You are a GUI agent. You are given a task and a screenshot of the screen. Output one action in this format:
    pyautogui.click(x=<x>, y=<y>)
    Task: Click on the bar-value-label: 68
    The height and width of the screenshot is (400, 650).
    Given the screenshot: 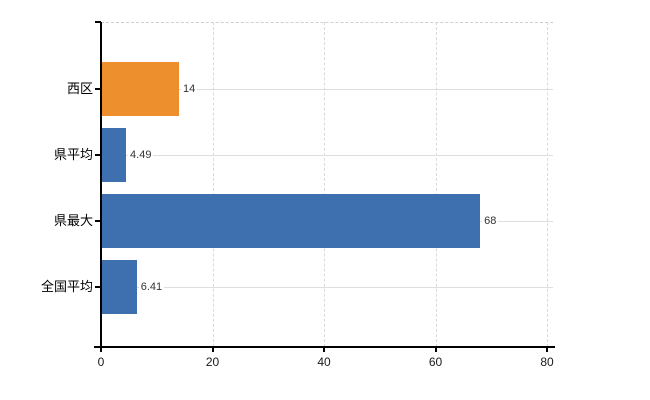 What is the action you would take?
    pyautogui.click(x=490, y=221)
    